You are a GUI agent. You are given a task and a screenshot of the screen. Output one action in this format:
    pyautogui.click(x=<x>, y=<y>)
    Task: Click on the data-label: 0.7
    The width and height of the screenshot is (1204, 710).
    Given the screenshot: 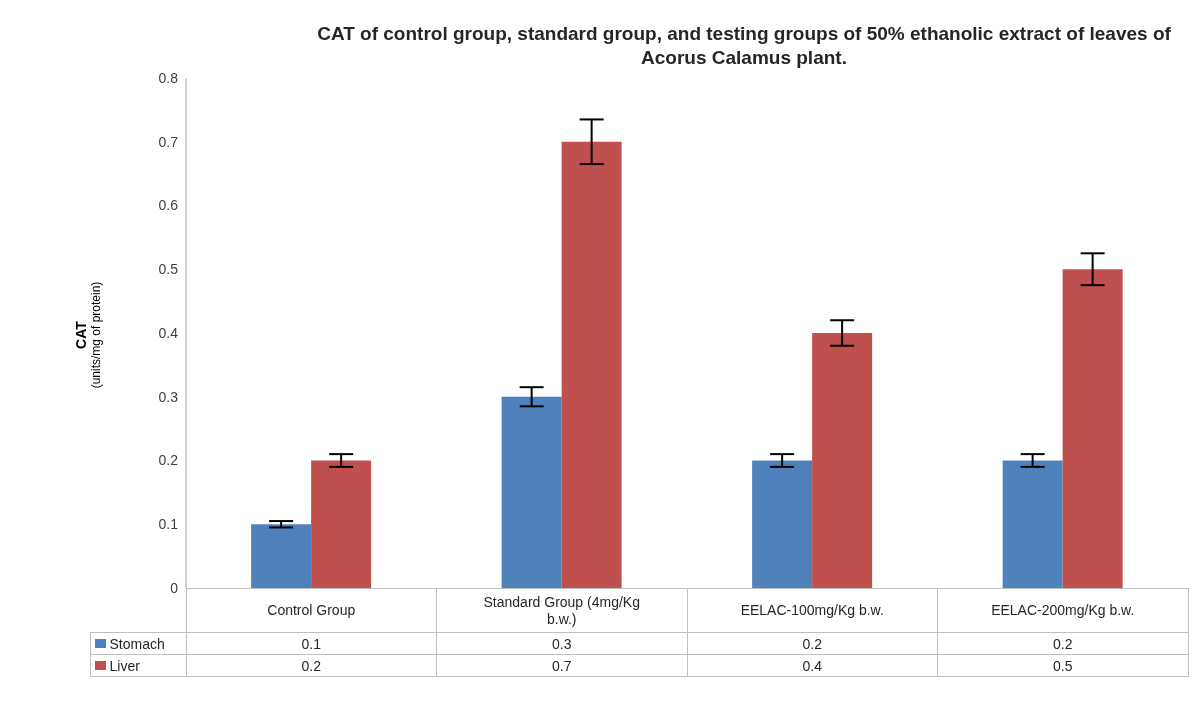 What is the action you would take?
    pyautogui.click(x=561, y=665)
    